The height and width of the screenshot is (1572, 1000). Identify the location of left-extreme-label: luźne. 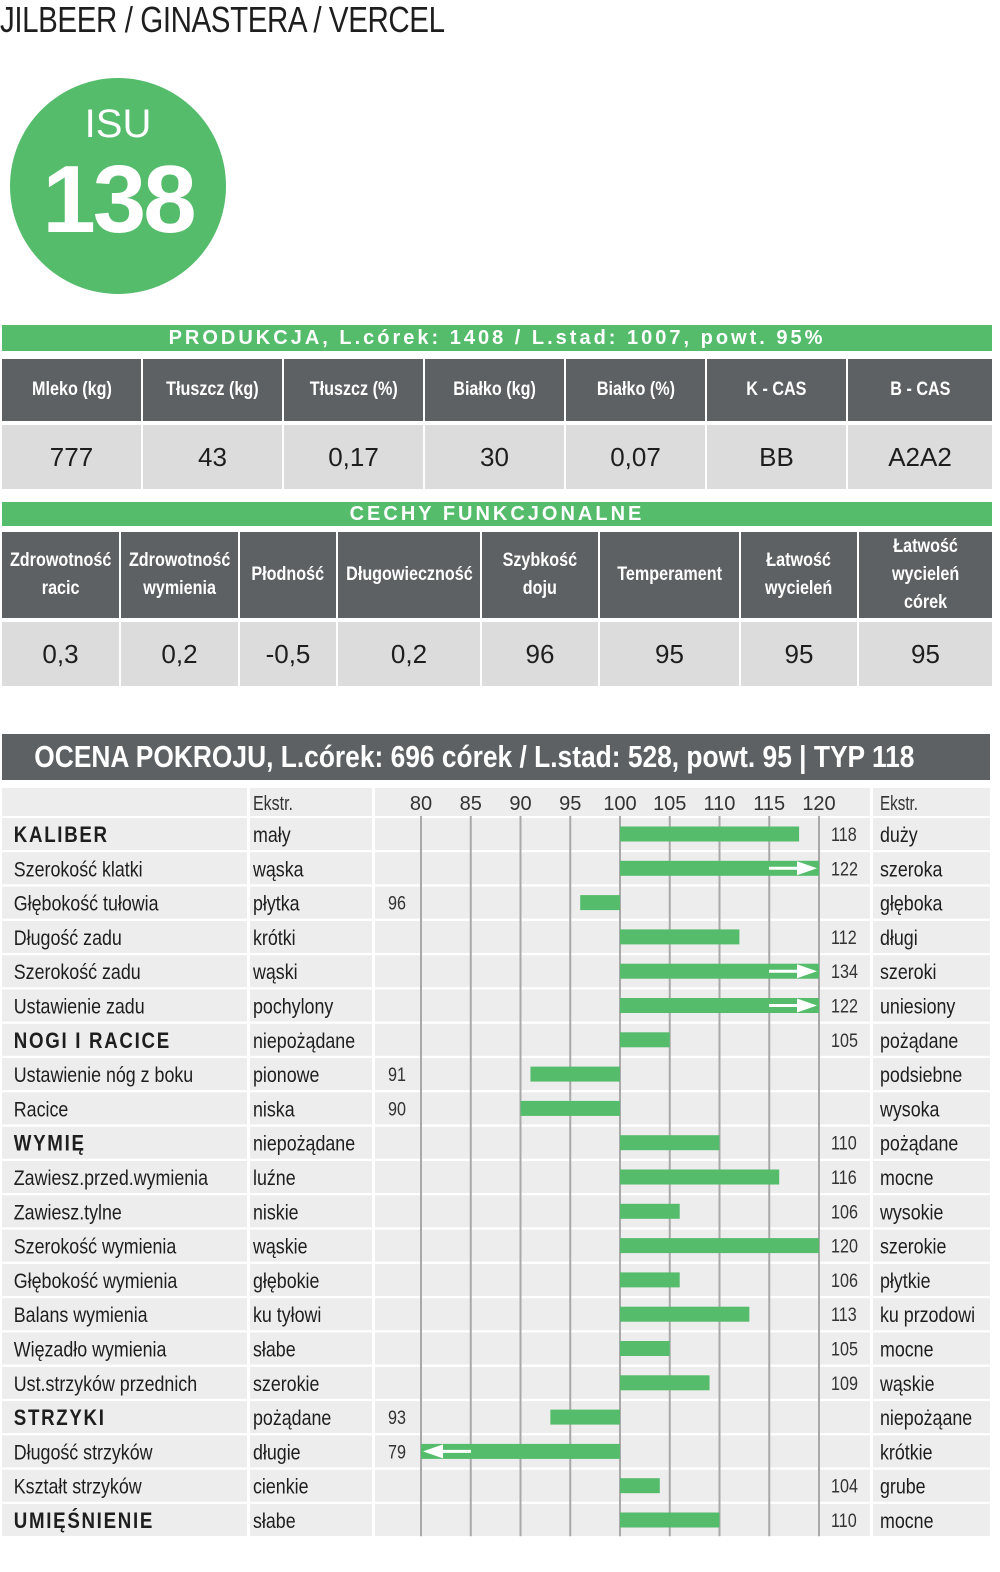
(274, 1179).